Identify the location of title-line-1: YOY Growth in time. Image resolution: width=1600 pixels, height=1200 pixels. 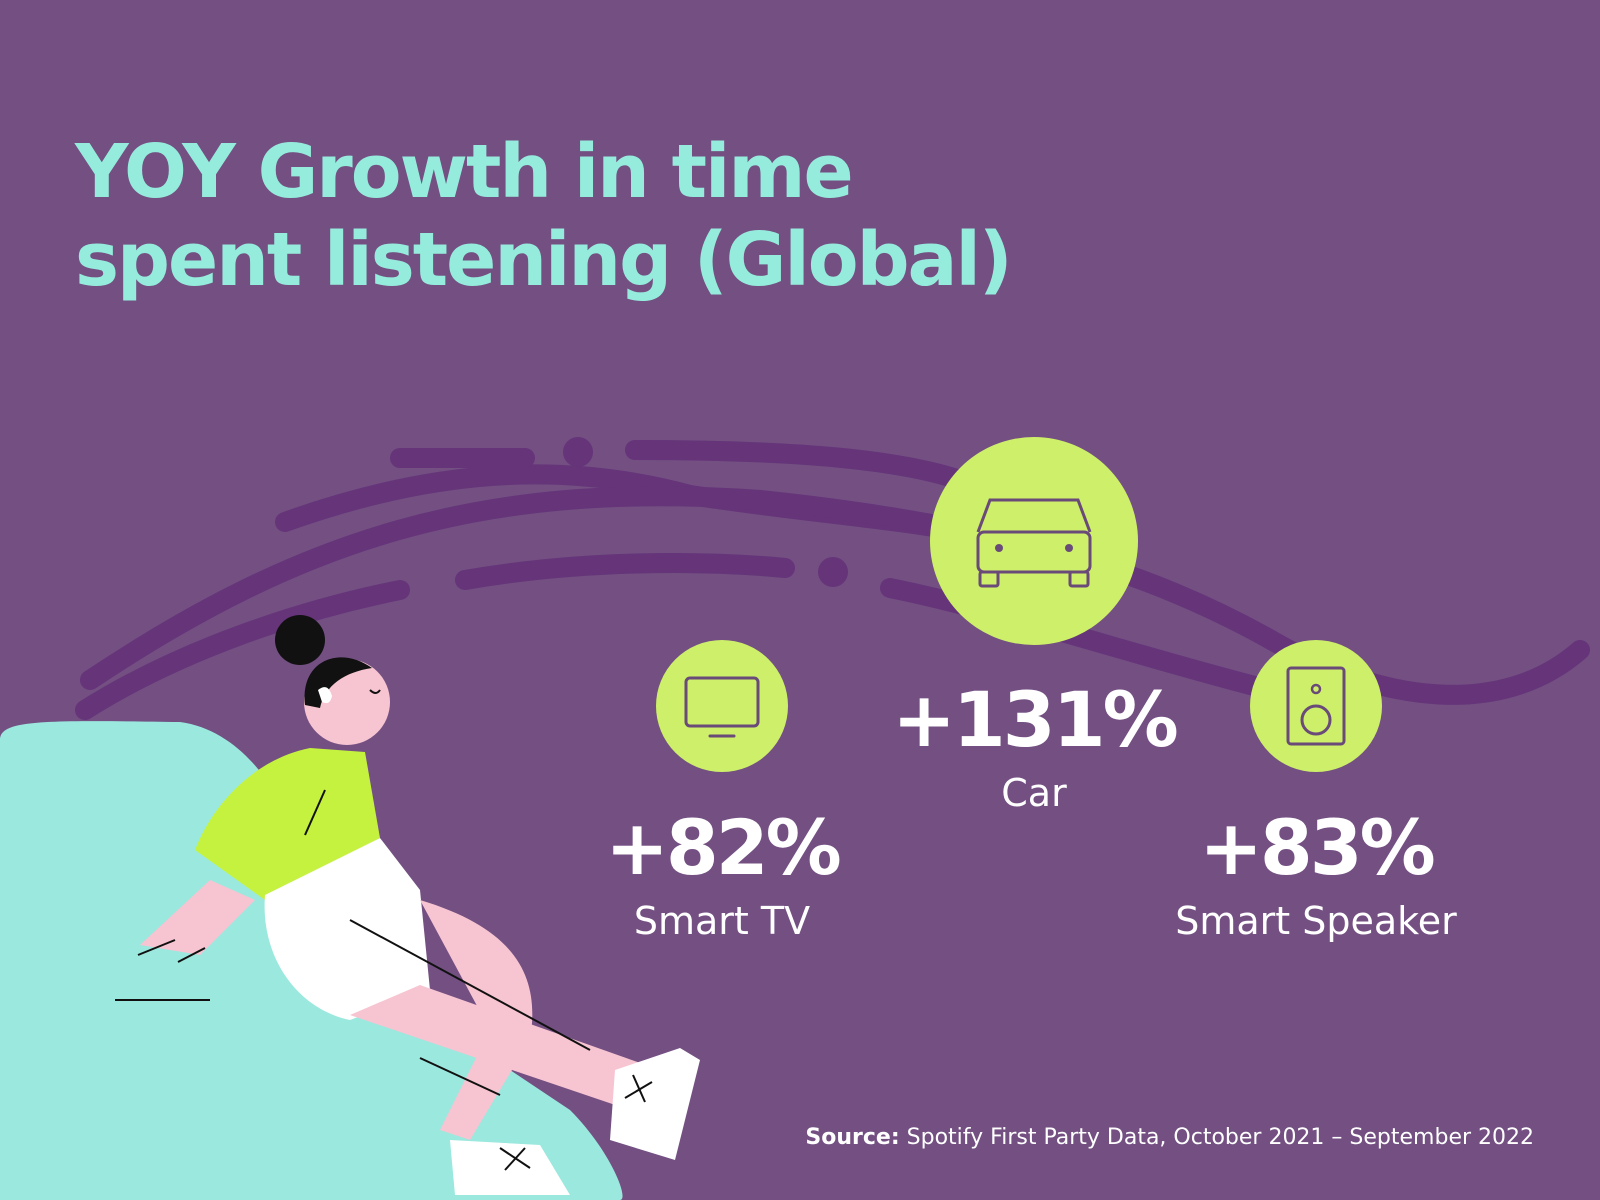
(464, 172).